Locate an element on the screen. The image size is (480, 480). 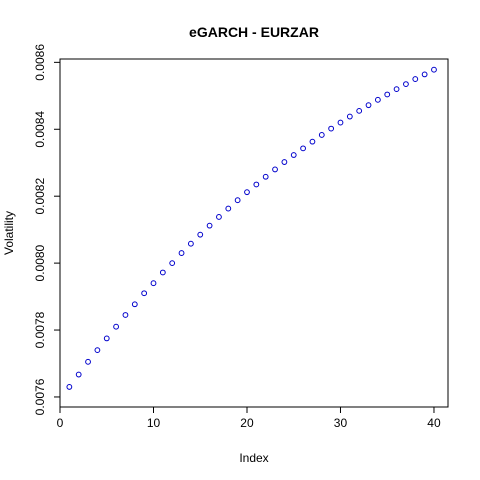
x-tick-label: 20 is located at coordinates (247, 423).